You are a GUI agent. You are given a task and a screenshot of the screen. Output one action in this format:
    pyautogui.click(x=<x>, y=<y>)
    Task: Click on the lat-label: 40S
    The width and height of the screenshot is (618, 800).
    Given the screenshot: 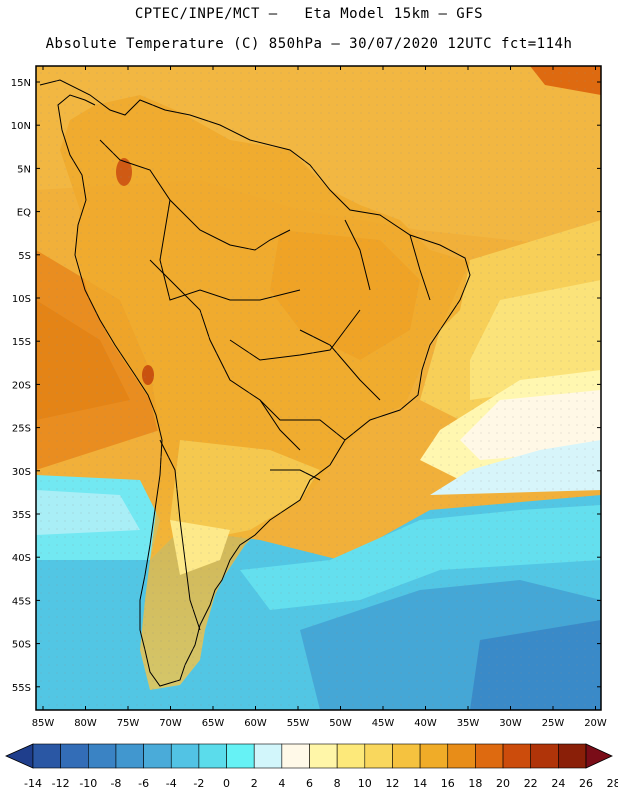 What is the action you would take?
    pyautogui.click(x=21, y=558)
    